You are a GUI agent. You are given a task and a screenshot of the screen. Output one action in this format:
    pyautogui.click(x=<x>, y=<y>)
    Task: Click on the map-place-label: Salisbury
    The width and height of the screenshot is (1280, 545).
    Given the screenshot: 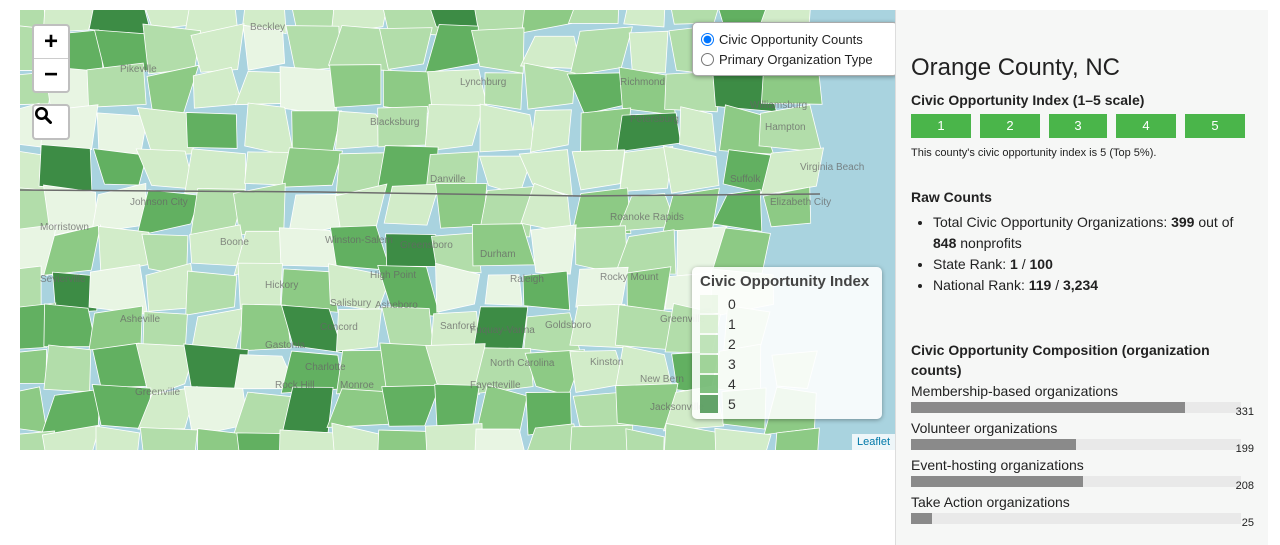 What is the action you would take?
    pyautogui.click(x=350, y=303)
    